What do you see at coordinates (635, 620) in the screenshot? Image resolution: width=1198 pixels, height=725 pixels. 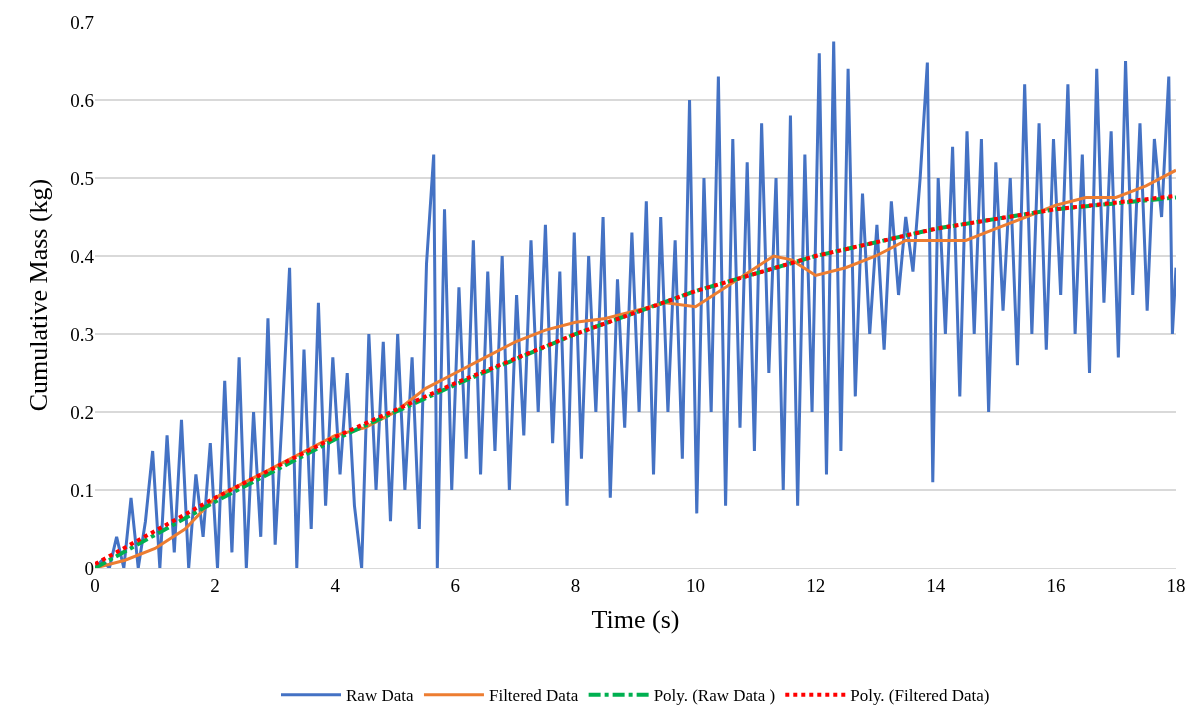 I see `x-axis-title: Time (s)` at bounding box center [635, 620].